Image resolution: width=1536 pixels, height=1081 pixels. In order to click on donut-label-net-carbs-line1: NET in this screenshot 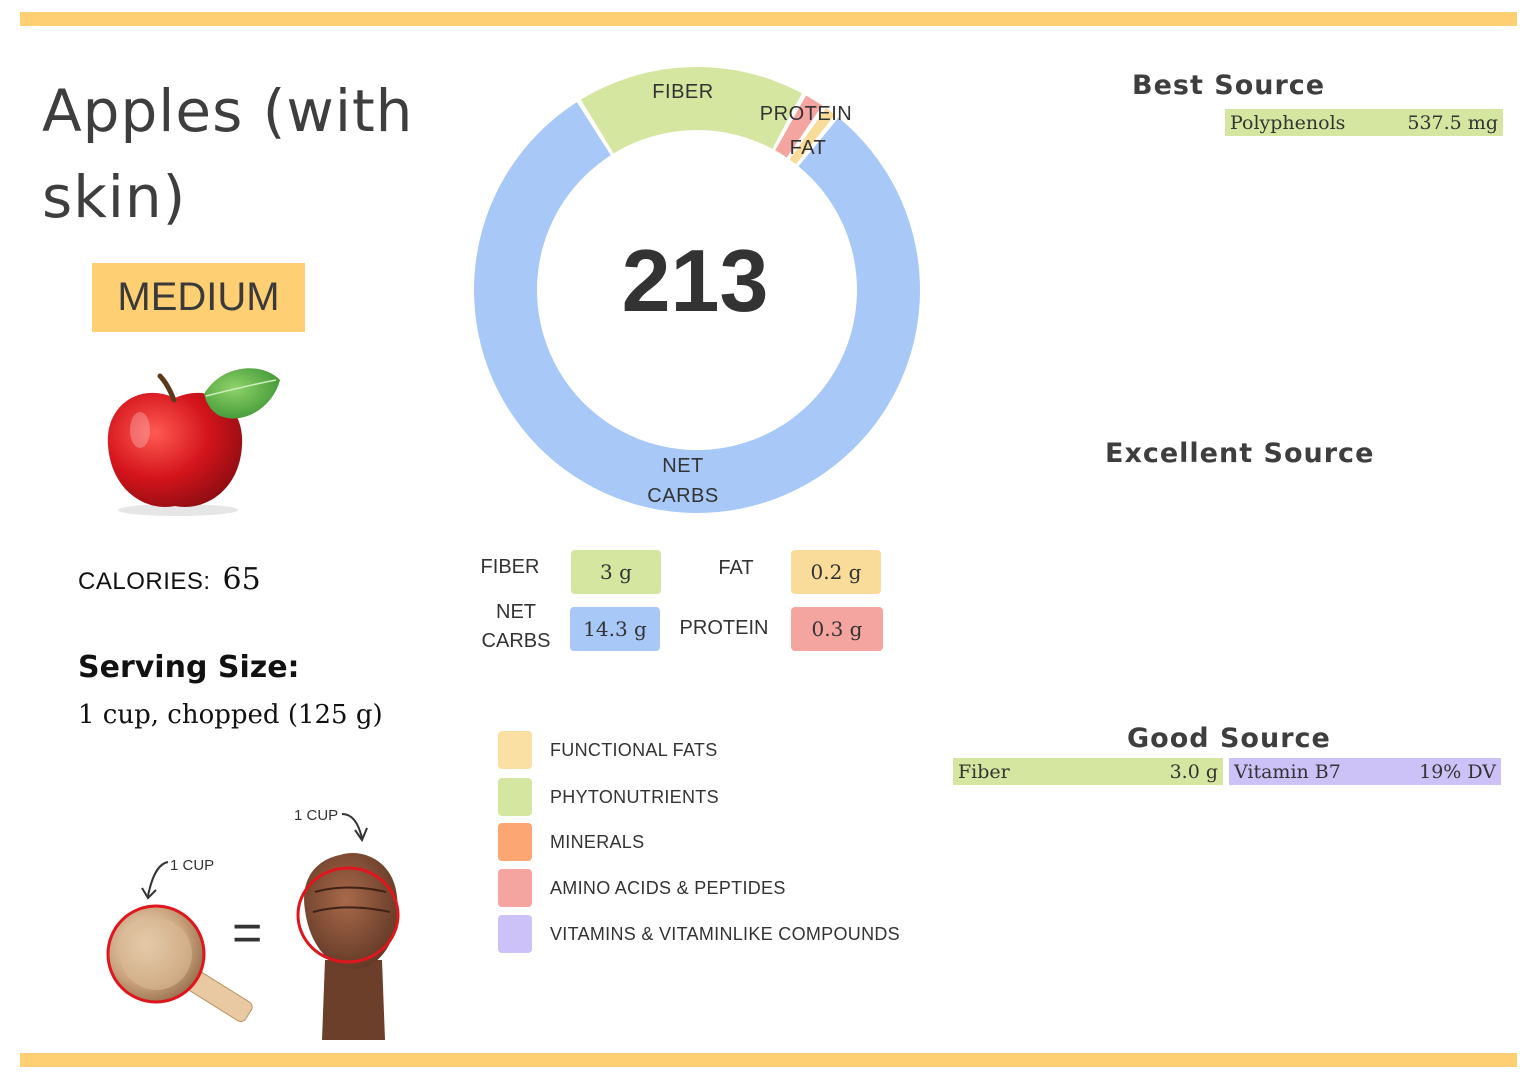, I will do `click(683, 466)`.